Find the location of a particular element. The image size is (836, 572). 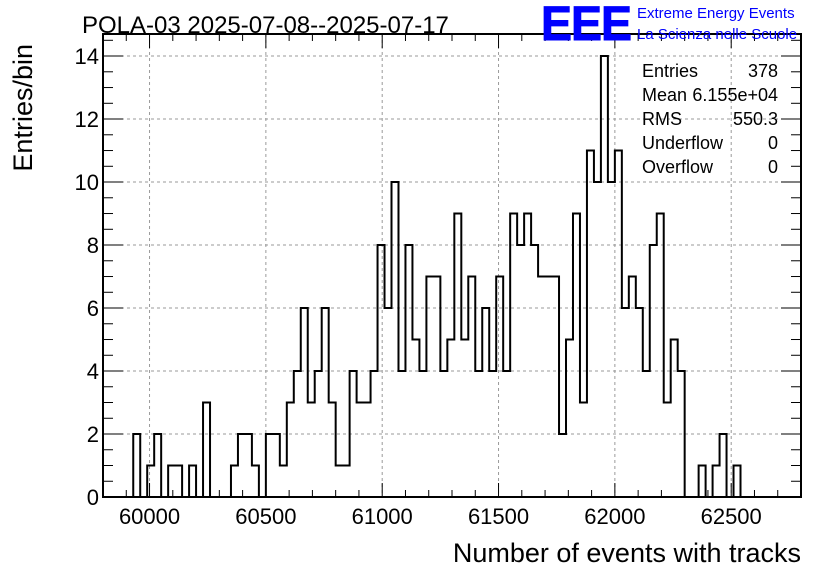

x-axis-label: Number of events with tracks is located at coordinates (627, 553).